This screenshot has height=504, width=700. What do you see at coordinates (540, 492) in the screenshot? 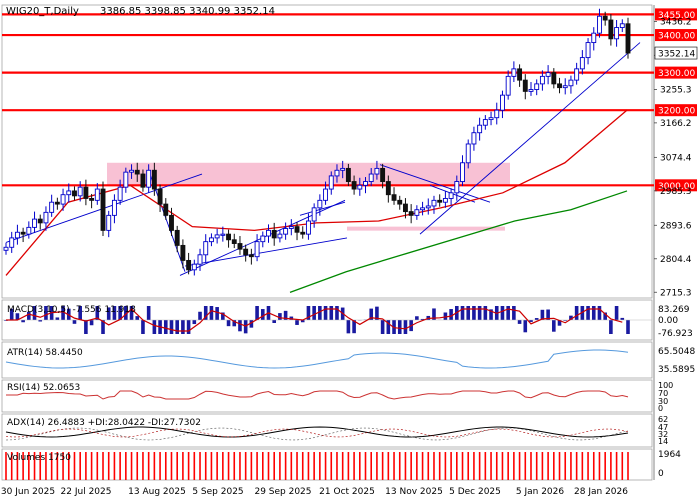
I see `date-label: 5 Jan 2026` at bounding box center [540, 492].